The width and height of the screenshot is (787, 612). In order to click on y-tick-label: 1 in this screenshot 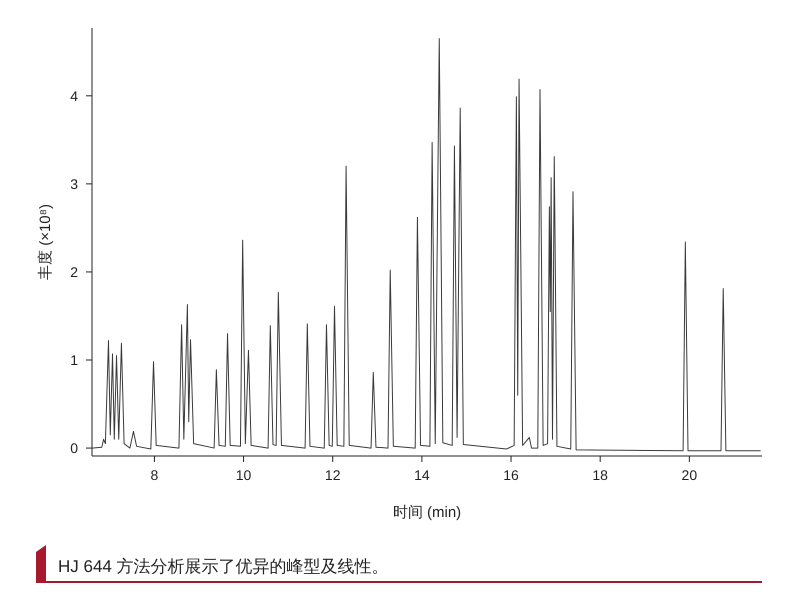, I will do `click(74, 360)`.